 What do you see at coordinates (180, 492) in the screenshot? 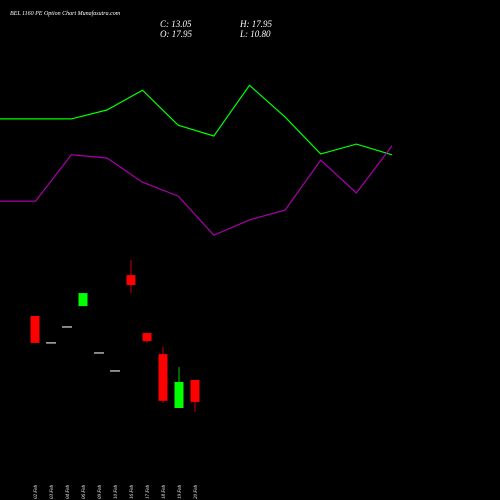
I see `x-tick-label: 19 Feb` at bounding box center [180, 492].